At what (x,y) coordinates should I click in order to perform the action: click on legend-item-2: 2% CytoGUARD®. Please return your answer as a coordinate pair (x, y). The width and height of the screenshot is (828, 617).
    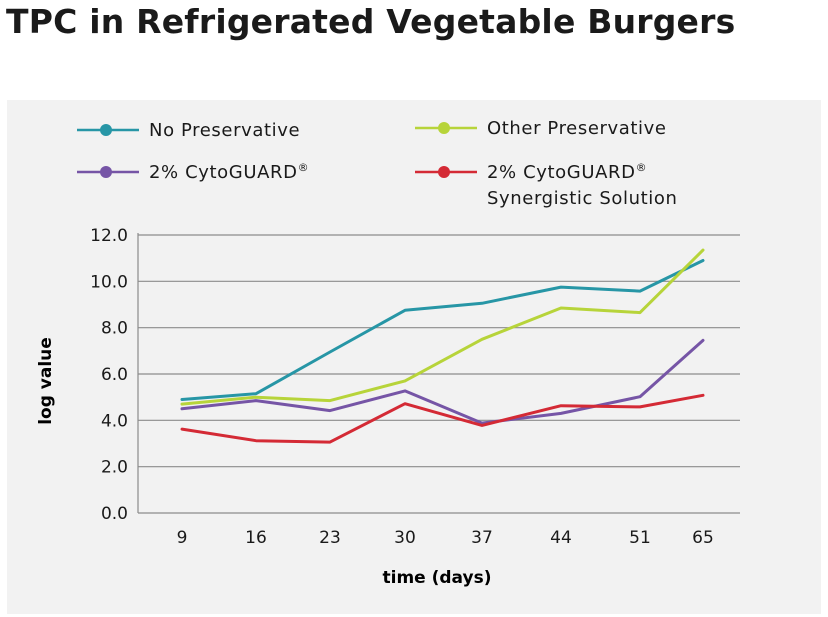
    Looking at the image, I should click on (193, 172).